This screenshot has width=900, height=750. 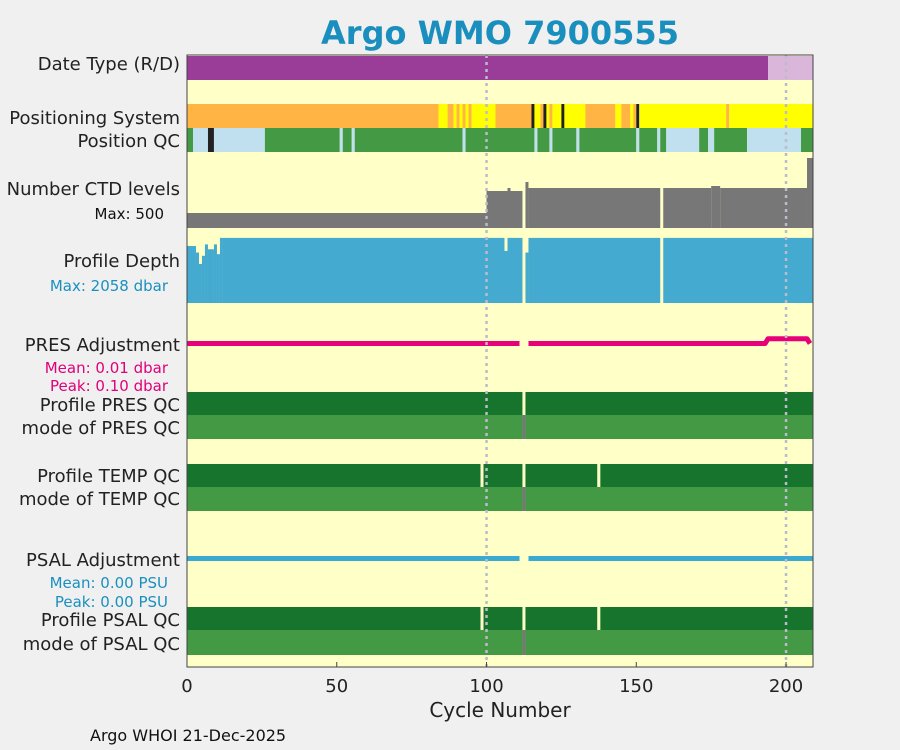 What do you see at coordinates (128, 141) in the screenshot?
I see `label-position-qc: Position QC` at bounding box center [128, 141].